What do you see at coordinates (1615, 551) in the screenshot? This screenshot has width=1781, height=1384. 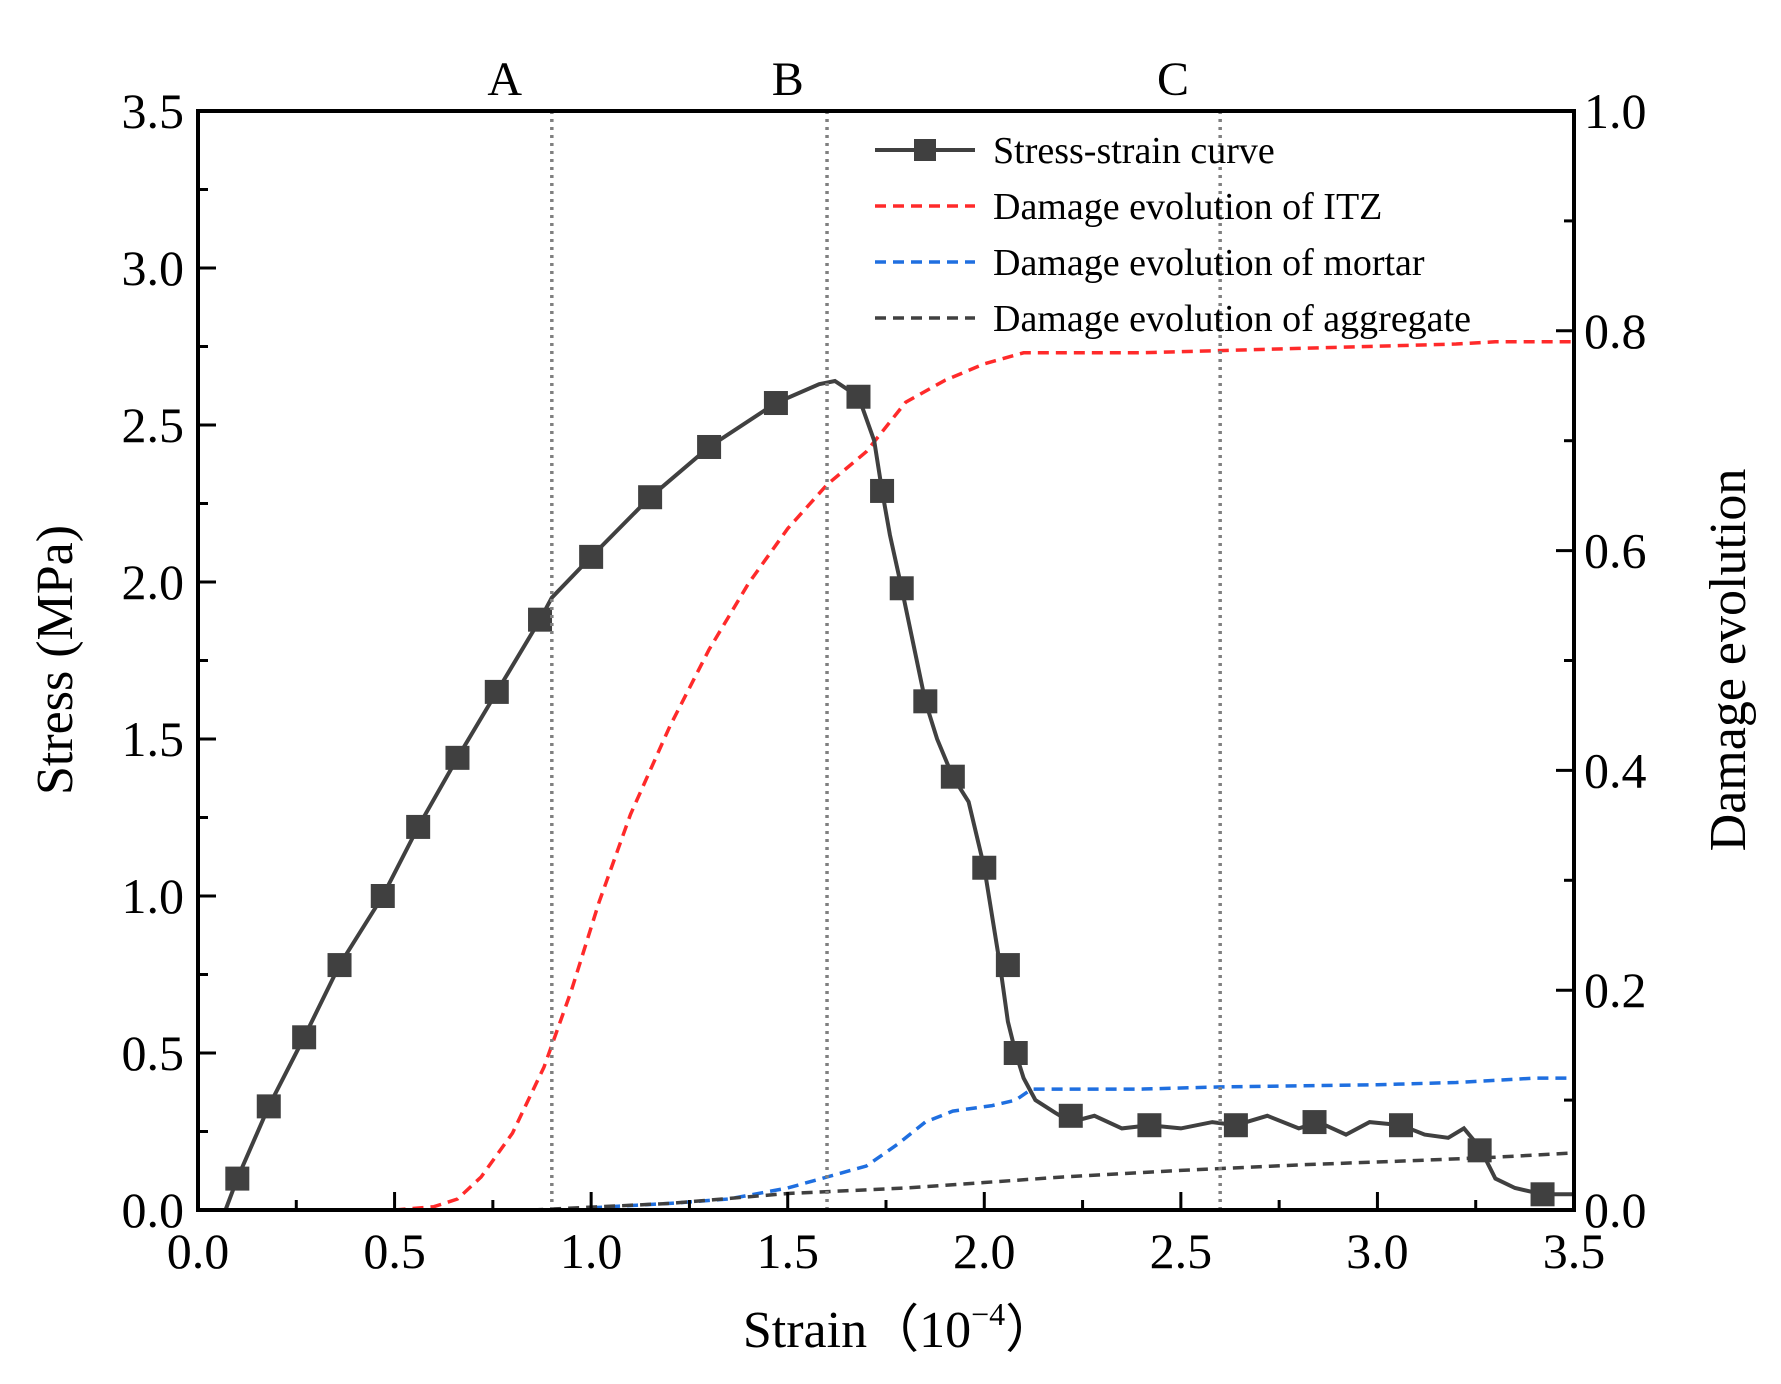 I see `y-right-tick-label: 0.6` at bounding box center [1615, 551].